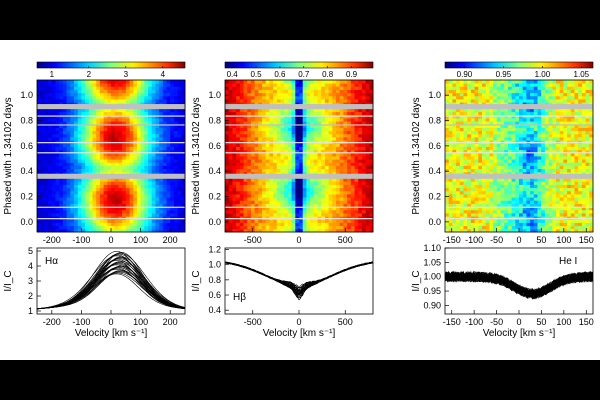  I want to click on heatmap-x-tick-label: 0, so click(110, 240).